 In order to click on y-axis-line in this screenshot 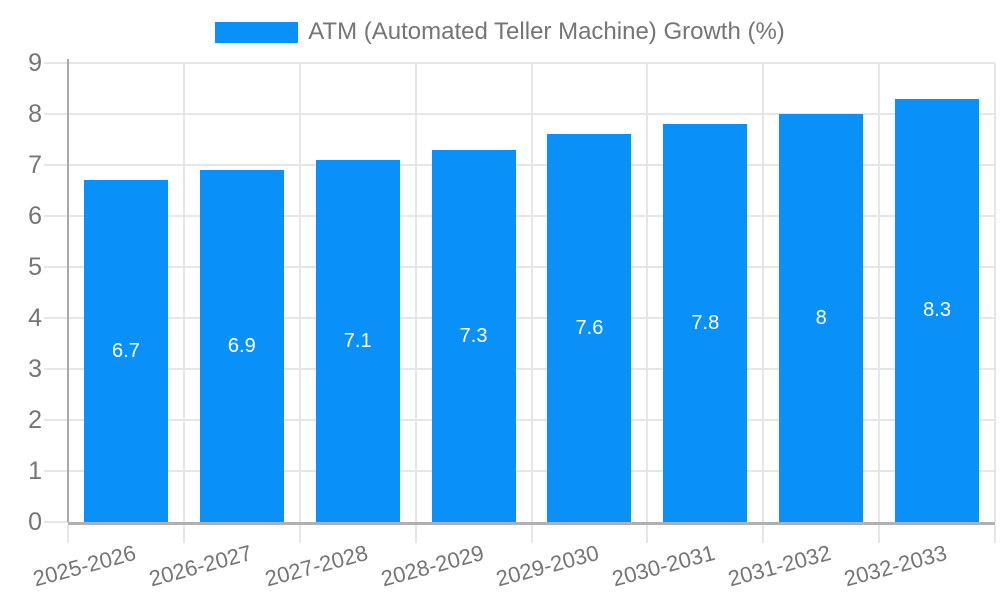, I will do `click(68, 290)`.